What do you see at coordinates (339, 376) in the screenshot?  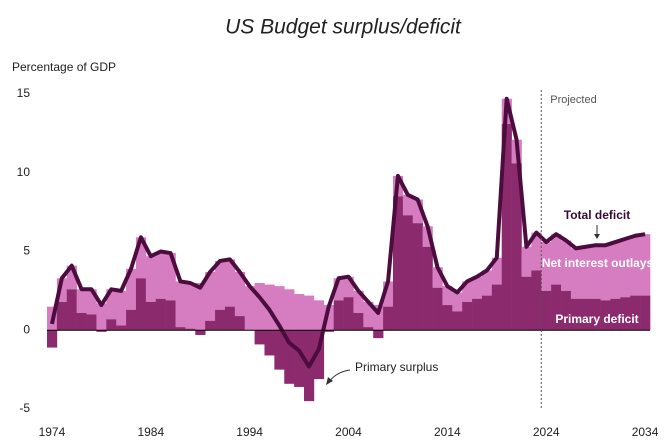 I see `annotation-arrow` at bounding box center [339, 376].